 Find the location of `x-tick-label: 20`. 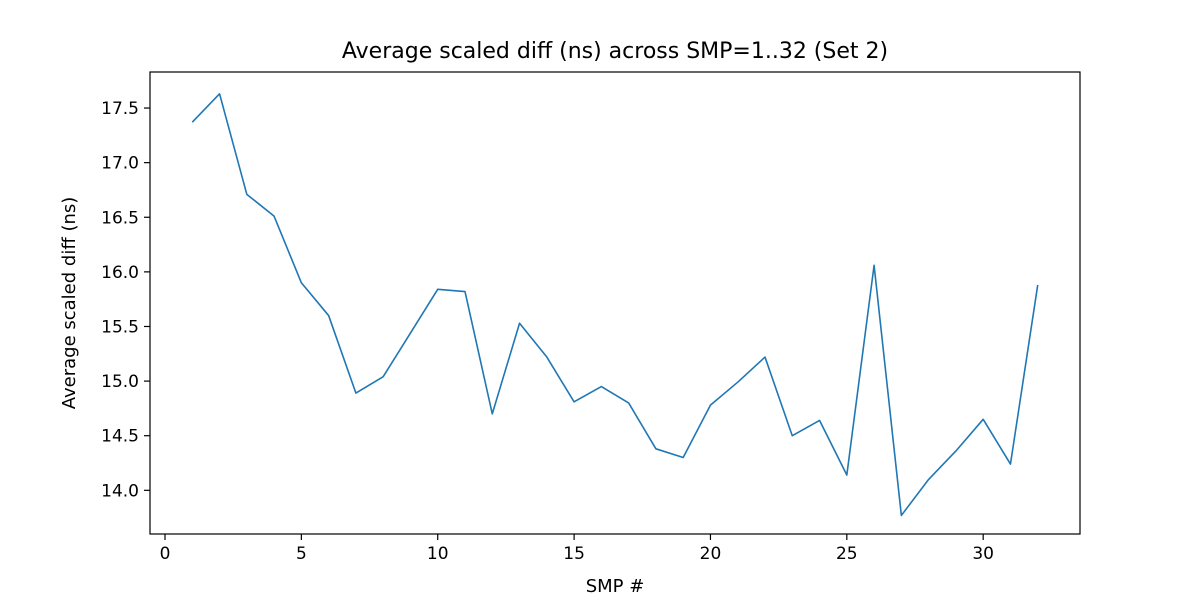

x-tick-label: 20 is located at coordinates (711, 554).